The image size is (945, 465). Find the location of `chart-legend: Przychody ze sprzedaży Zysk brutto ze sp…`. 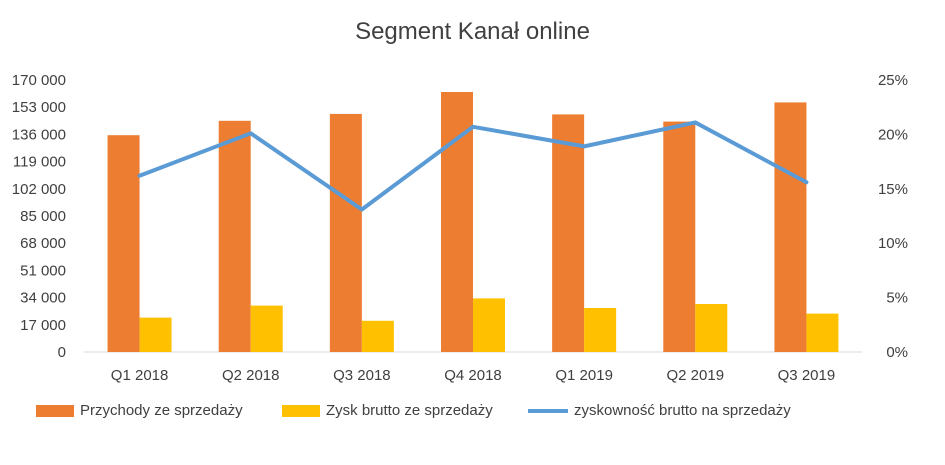

chart-legend: Przychody ze sprzedaży Zysk brutto ze sp… is located at coordinates (472, 414).